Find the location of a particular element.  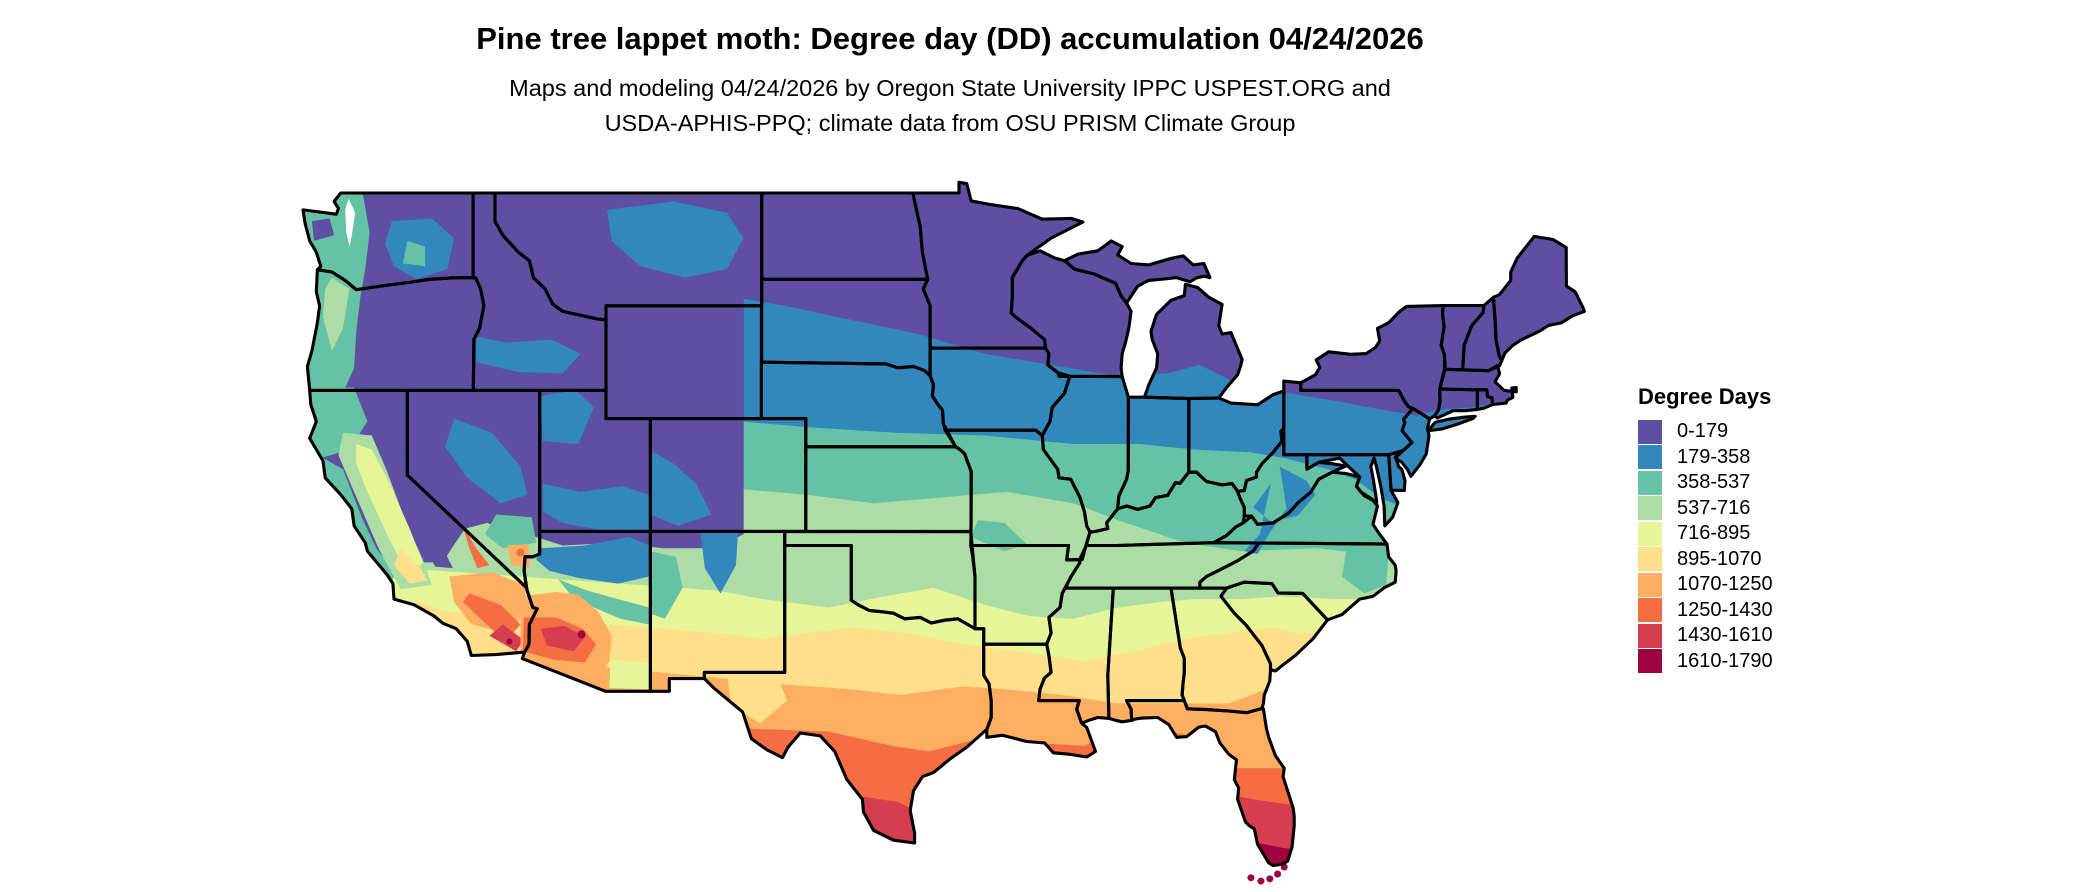

legend-label: 537-716 is located at coordinates (1714, 507).